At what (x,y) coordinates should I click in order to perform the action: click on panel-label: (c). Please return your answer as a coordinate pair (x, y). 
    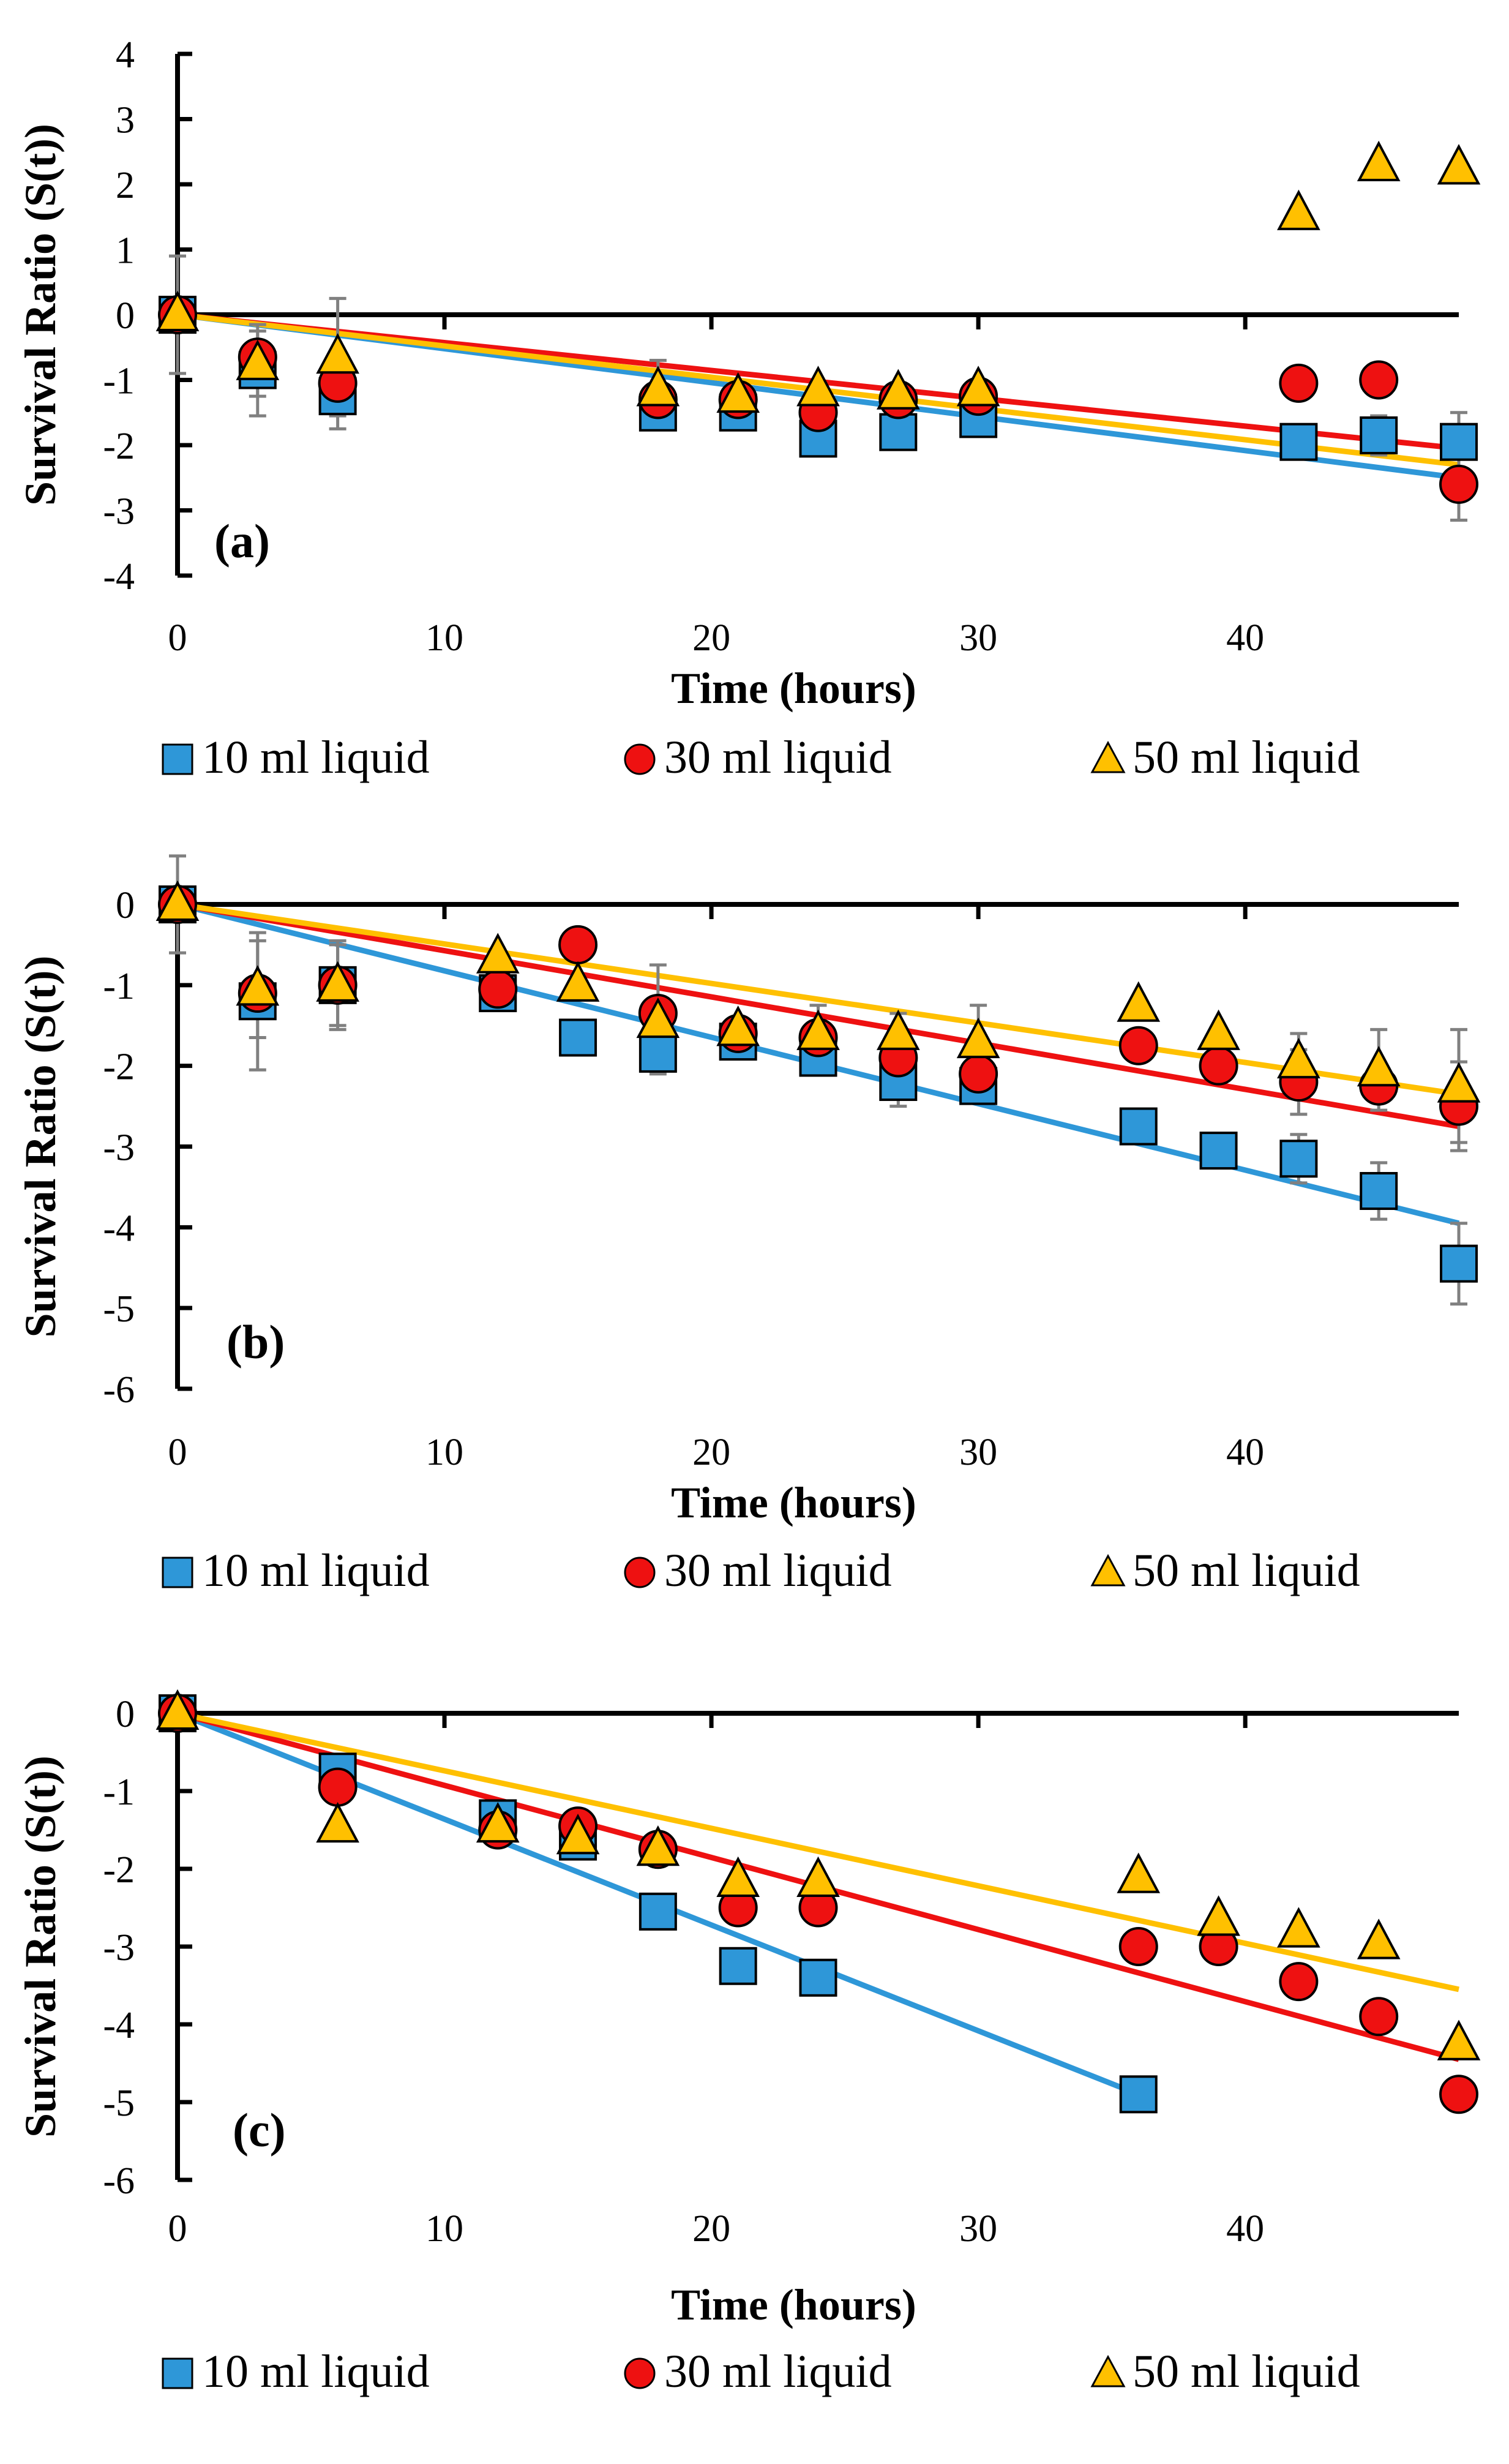
    Looking at the image, I should click on (259, 2130).